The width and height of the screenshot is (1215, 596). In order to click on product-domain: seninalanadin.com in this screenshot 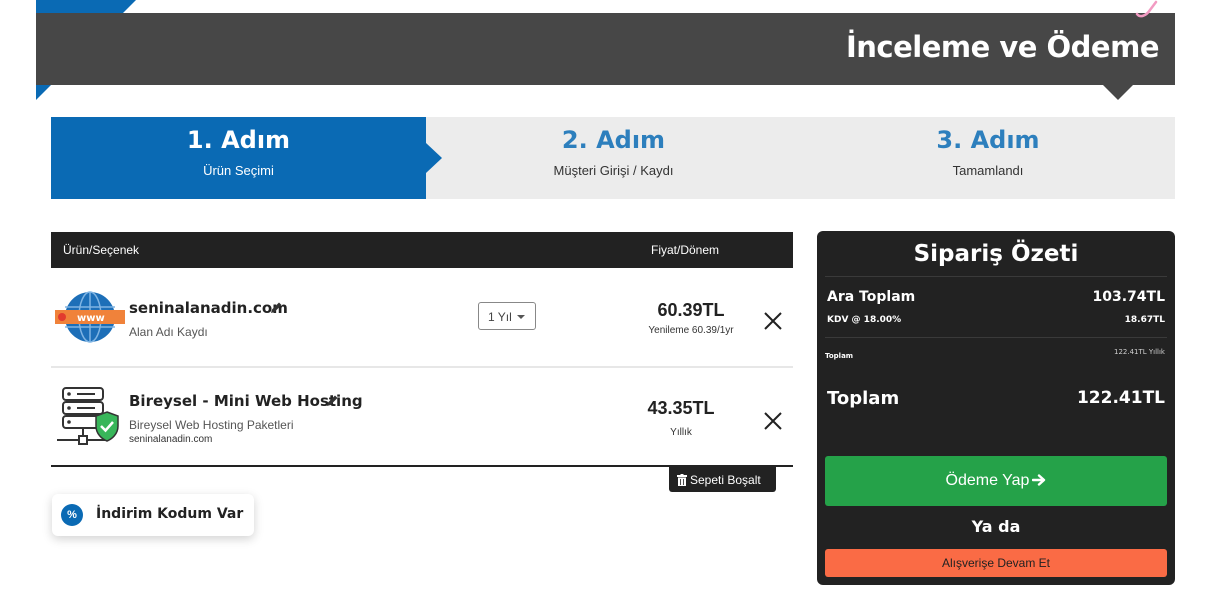, I will do `click(171, 439)`.